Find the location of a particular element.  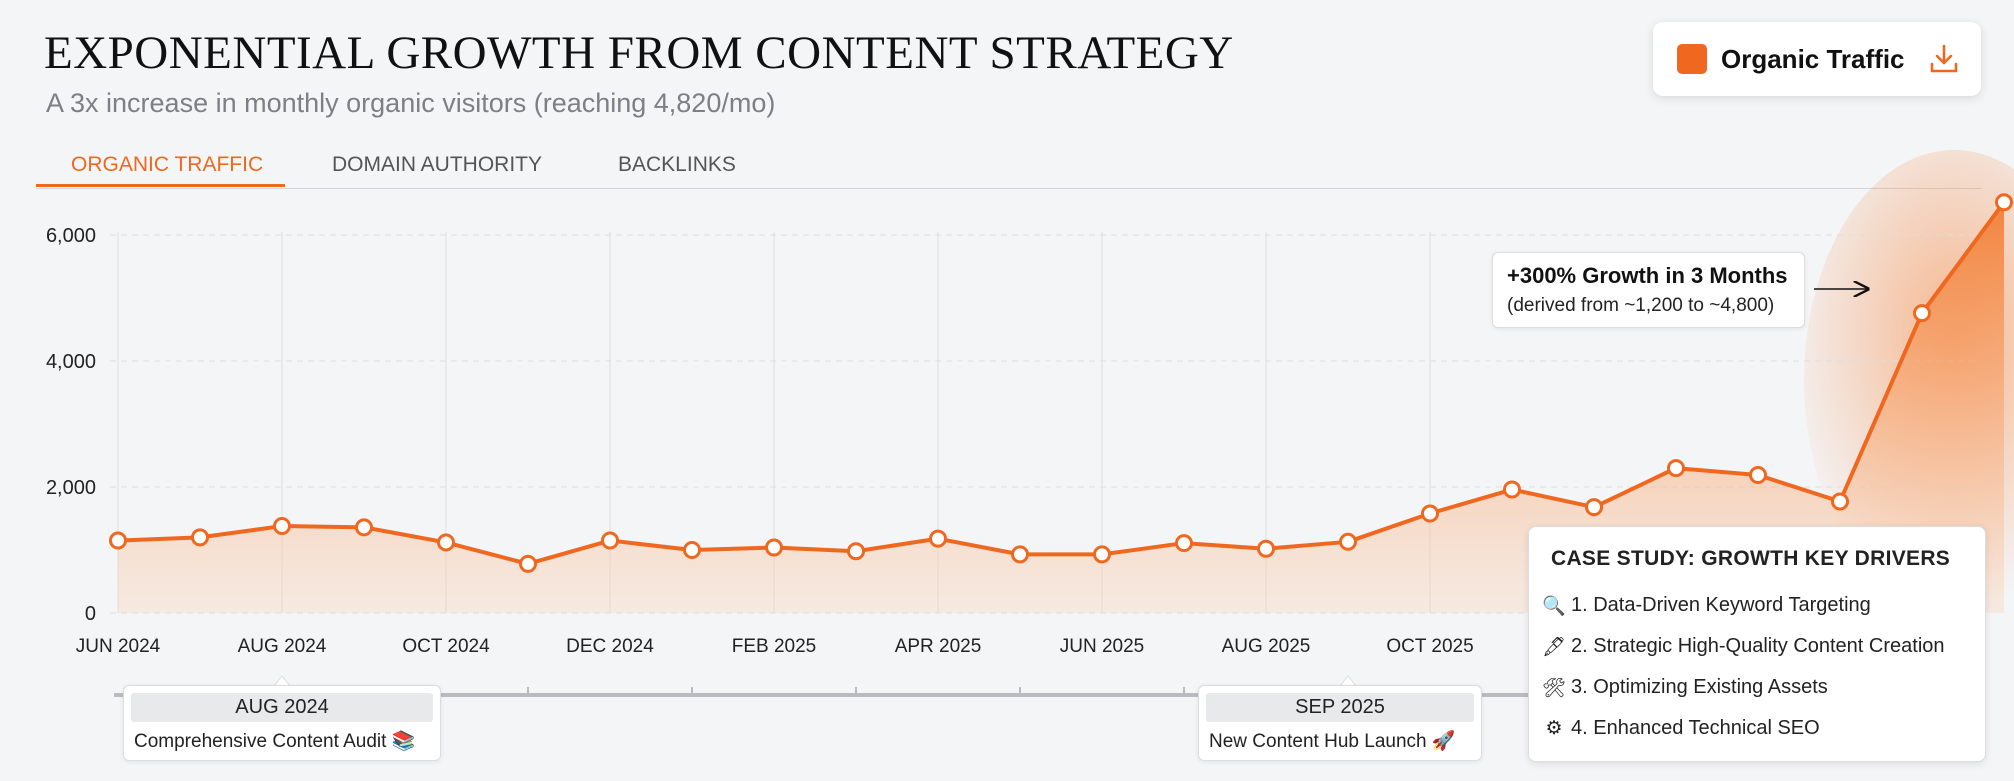

case-study-item-label: 3. Optimizing Existing Assets is located at coordinates (1699, 687).